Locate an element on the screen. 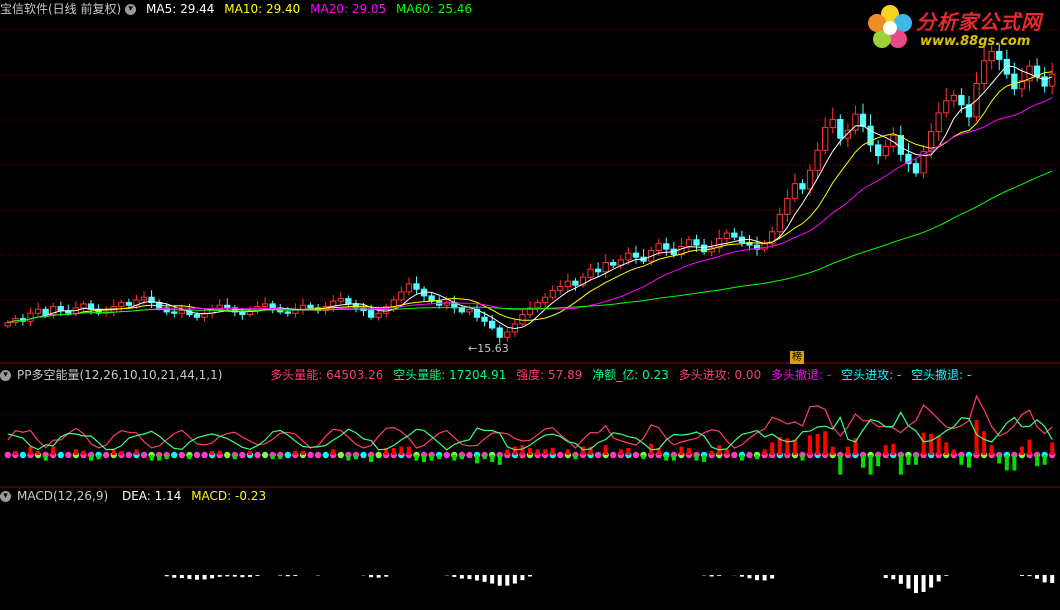  stock-title: 宝信软件(日线 前复权) is located at coordinates (61, 9).